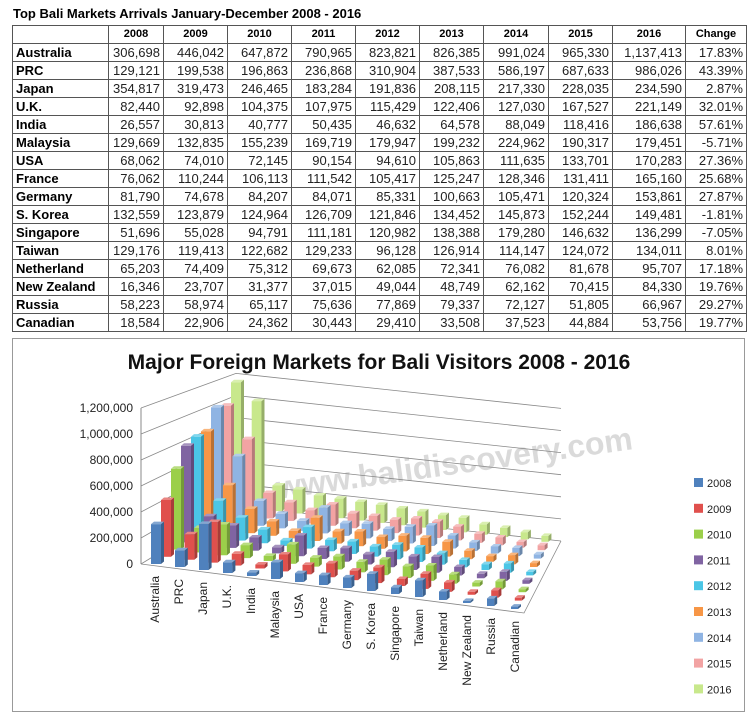  I want to click on value-cell: 100,663, so click(451, 196).